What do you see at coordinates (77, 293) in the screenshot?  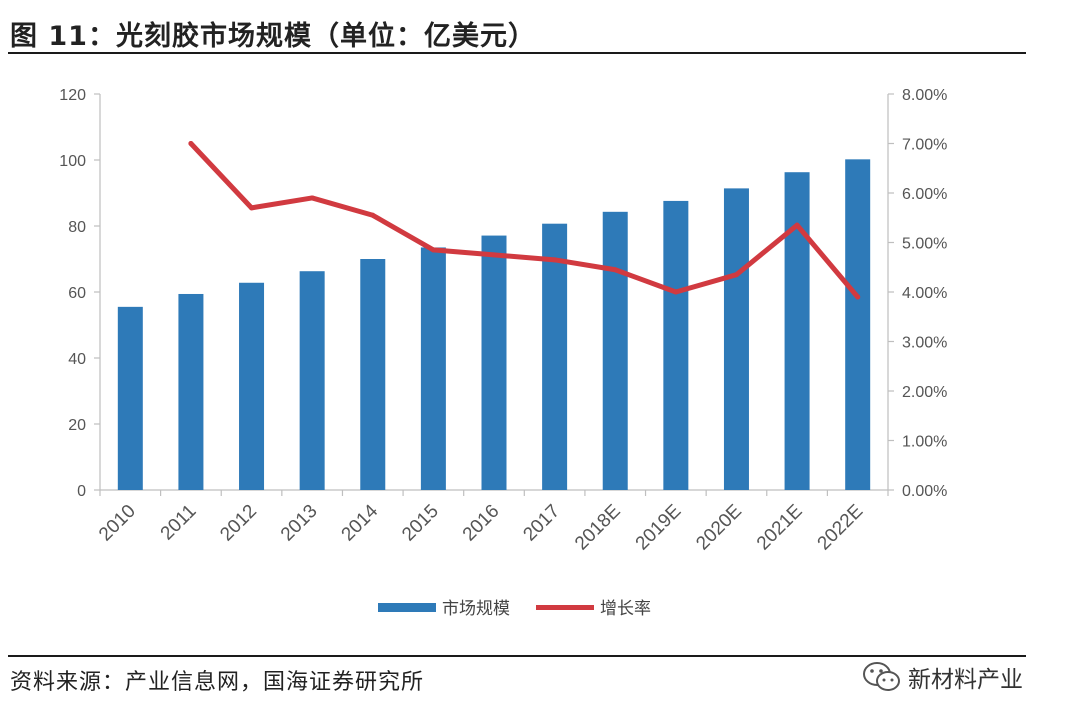 I see `y-left-tick-label: 60` at bounding box center [77, 293].